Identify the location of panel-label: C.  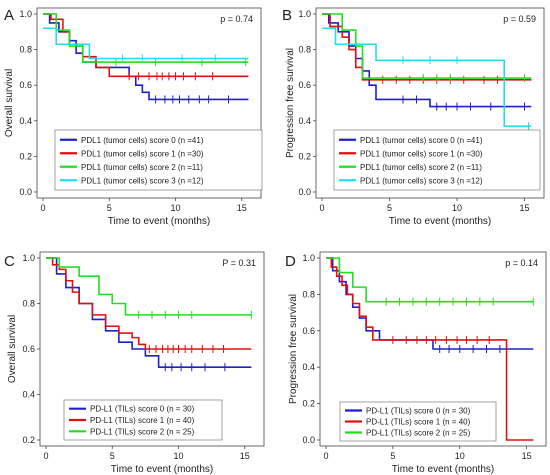
(9, 261).